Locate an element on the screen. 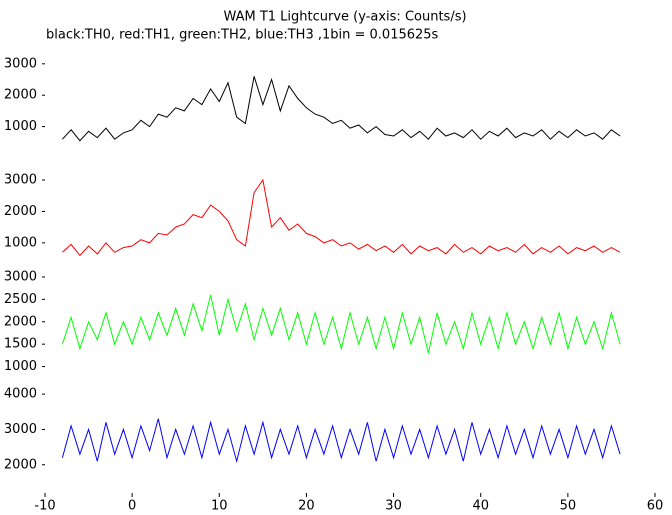  x-tick-label: 60 is located at coordinates (655, 506).